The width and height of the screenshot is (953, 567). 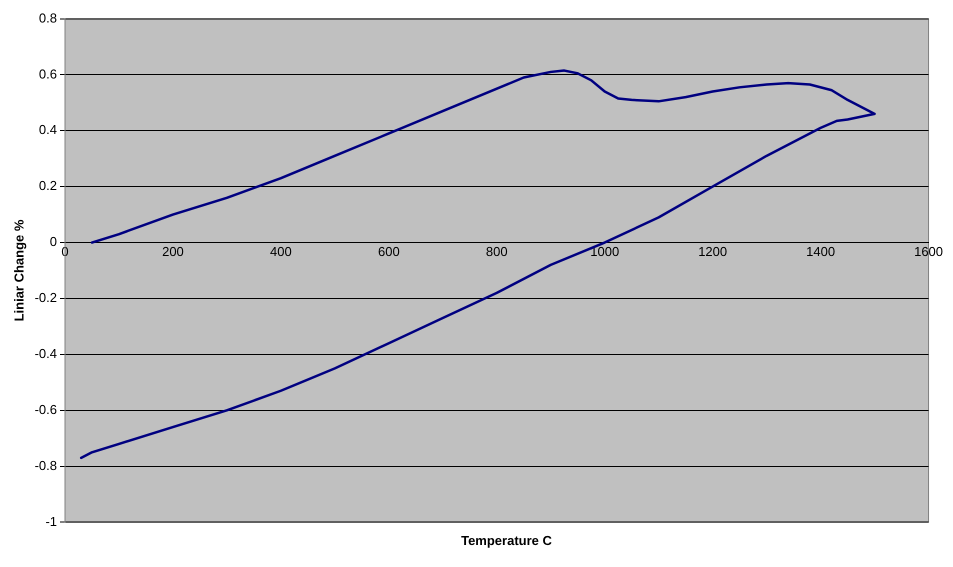 I want to click on y-tick-label: -0.4, so click(x=45, y=353).